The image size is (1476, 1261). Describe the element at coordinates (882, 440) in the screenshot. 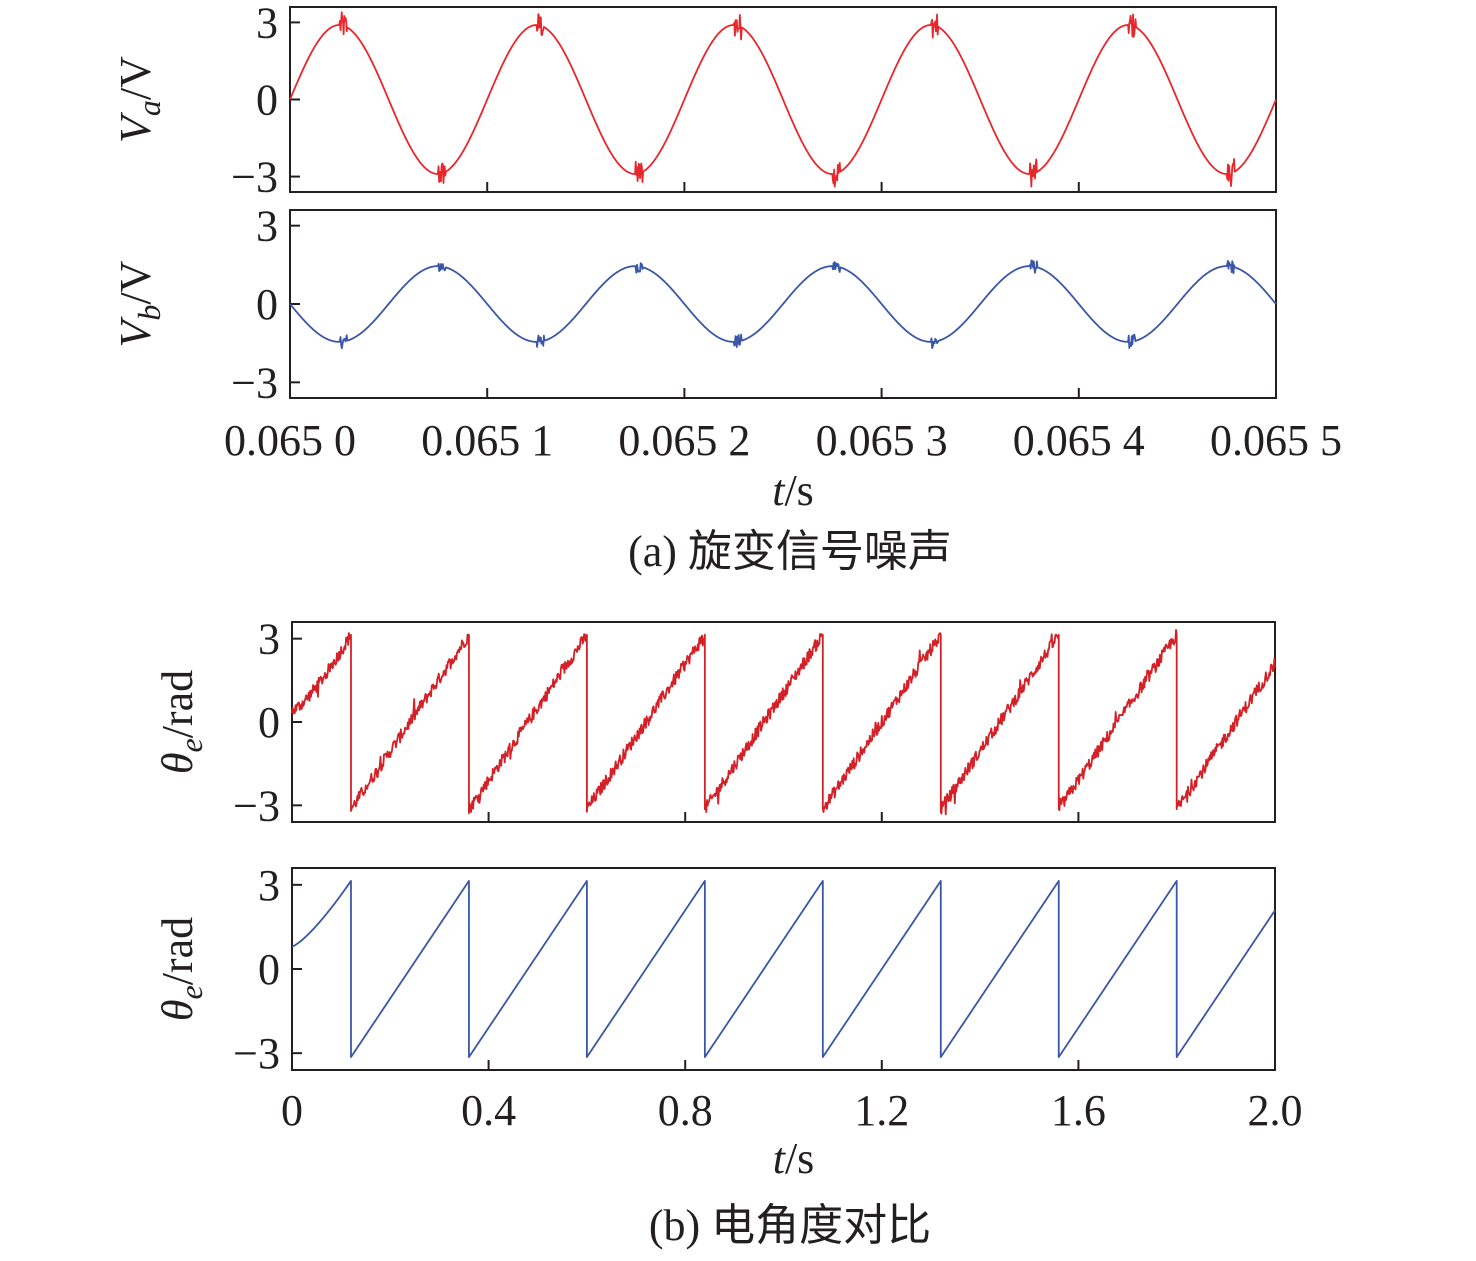

I see `x-tick-label: 0.065 3` at that location.